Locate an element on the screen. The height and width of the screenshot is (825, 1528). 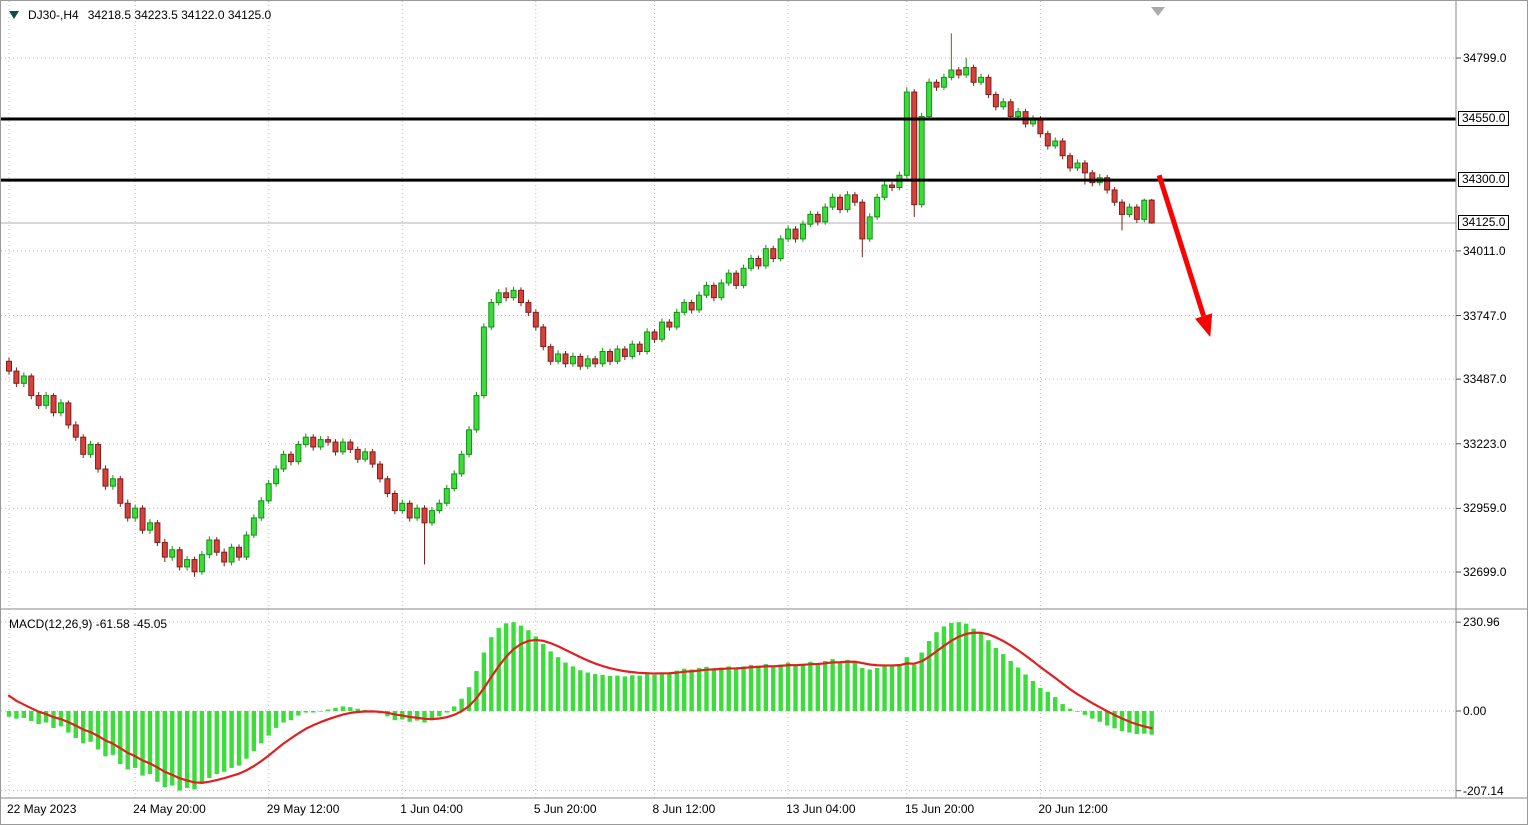
trend-arrow is located at coordinates (1181, 245).